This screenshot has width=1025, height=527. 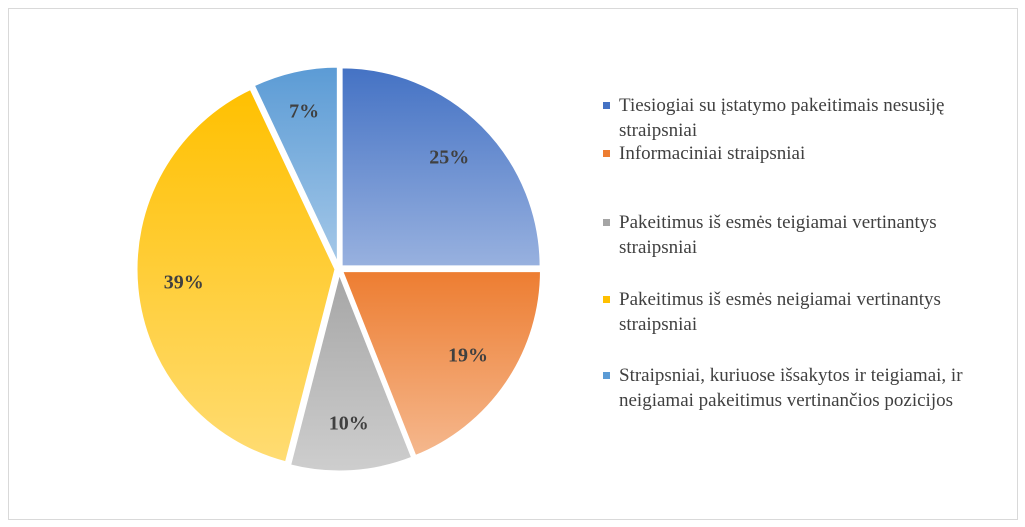 What do you see at coordinates (712, 153) in the screenshot?
I see `legend-label: Informaciniai straipsniai` at bounding box center [712, 153].